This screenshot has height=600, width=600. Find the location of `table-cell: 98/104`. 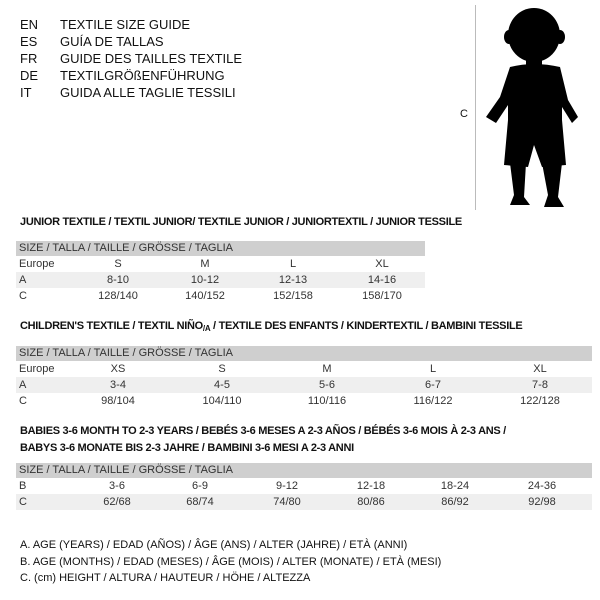

table-cell: 98/104 is located at coordinates (118, 401).